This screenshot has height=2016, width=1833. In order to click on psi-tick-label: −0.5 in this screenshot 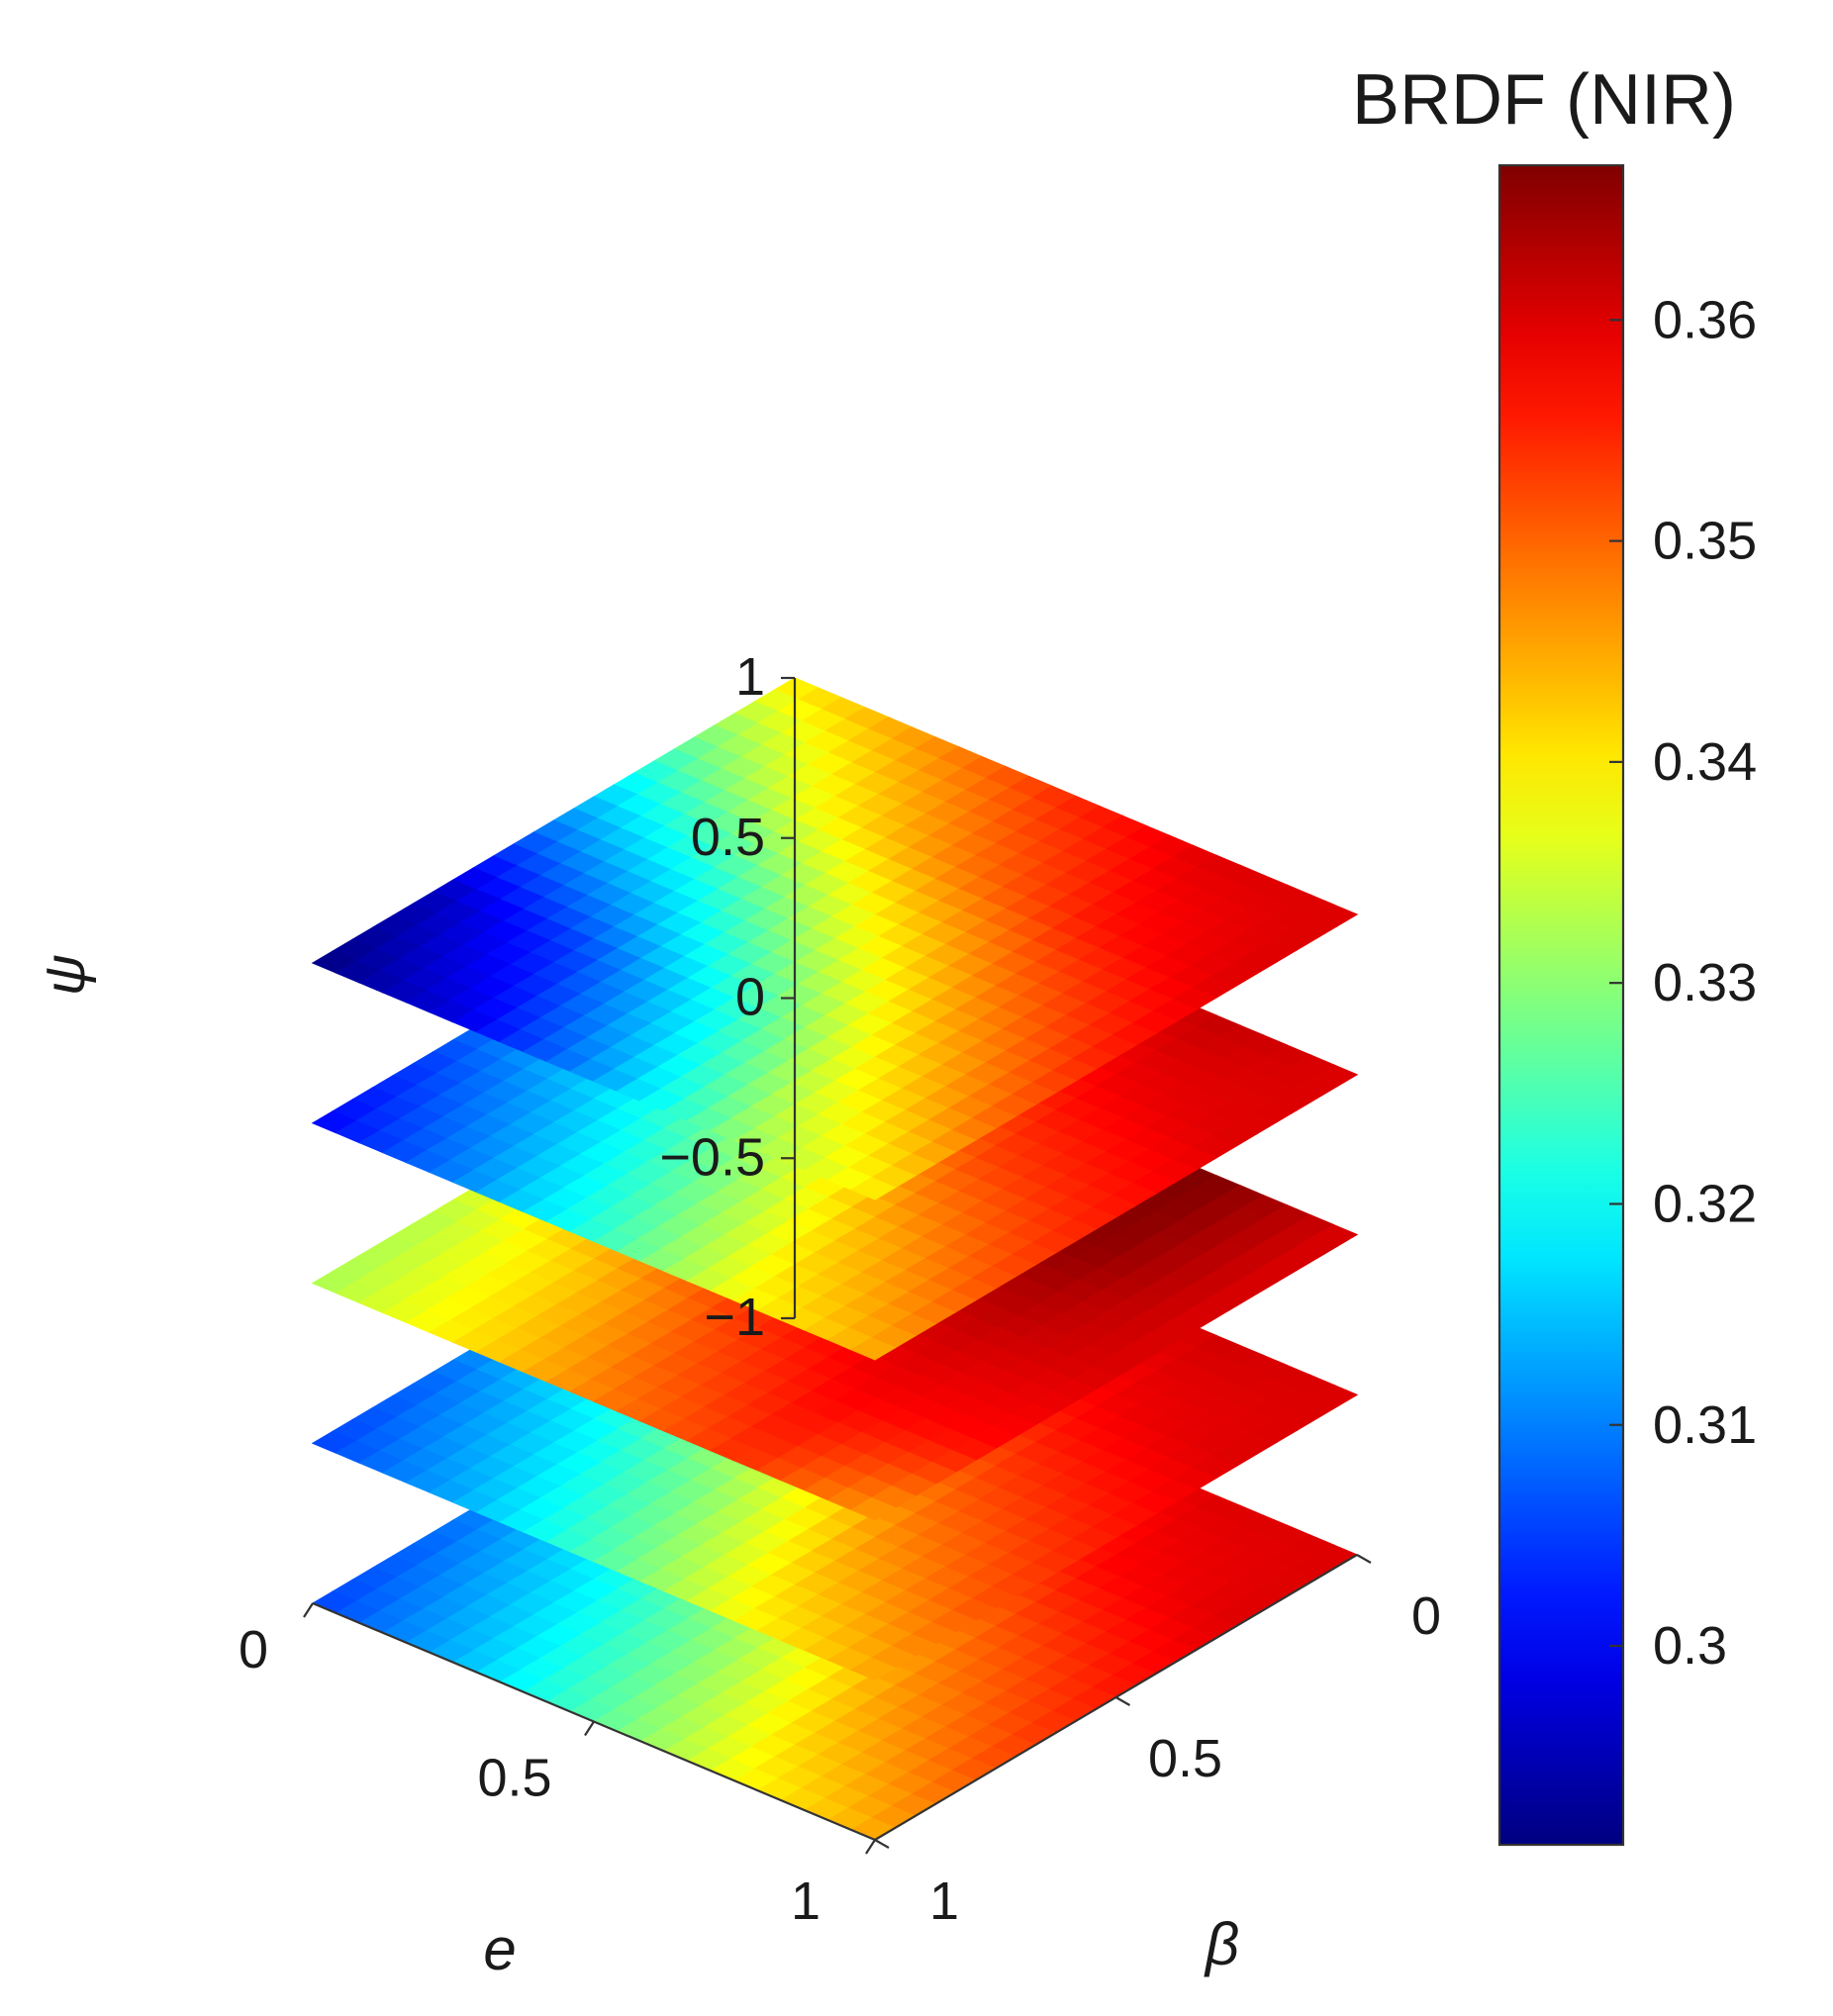, I will do `click(712, 1157)`.